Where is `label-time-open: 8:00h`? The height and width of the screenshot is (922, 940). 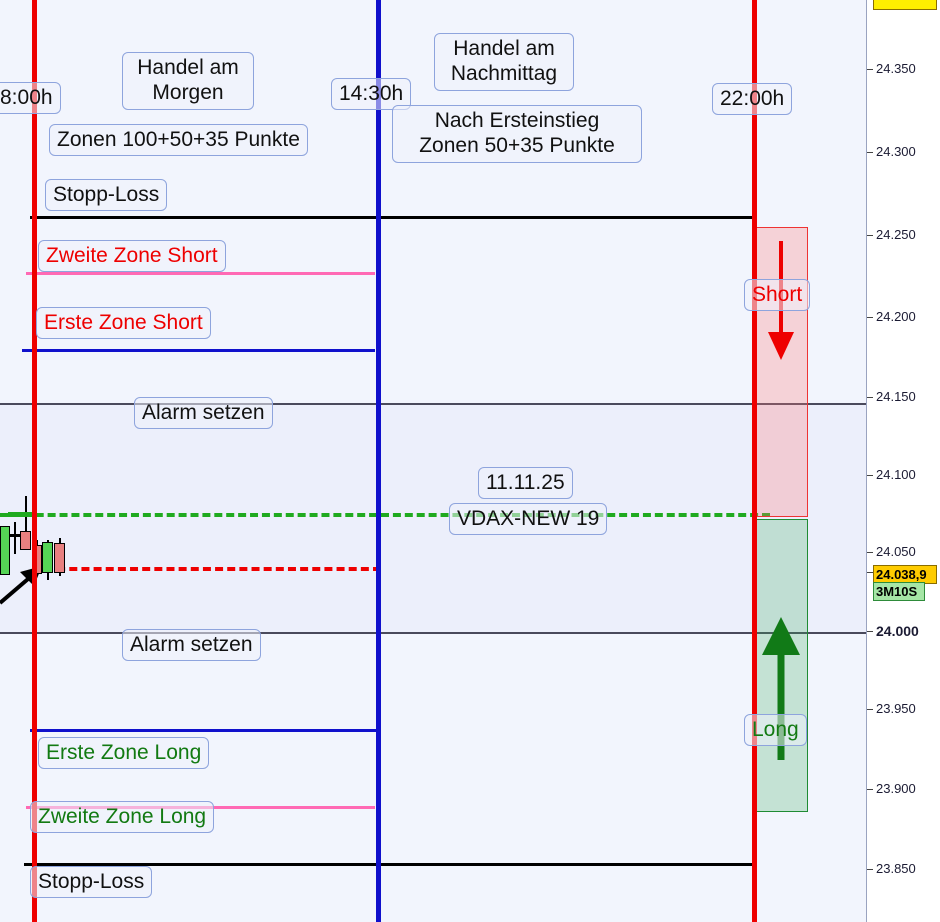
label-time-open: 8:00h is located at coordinates (30, 98).